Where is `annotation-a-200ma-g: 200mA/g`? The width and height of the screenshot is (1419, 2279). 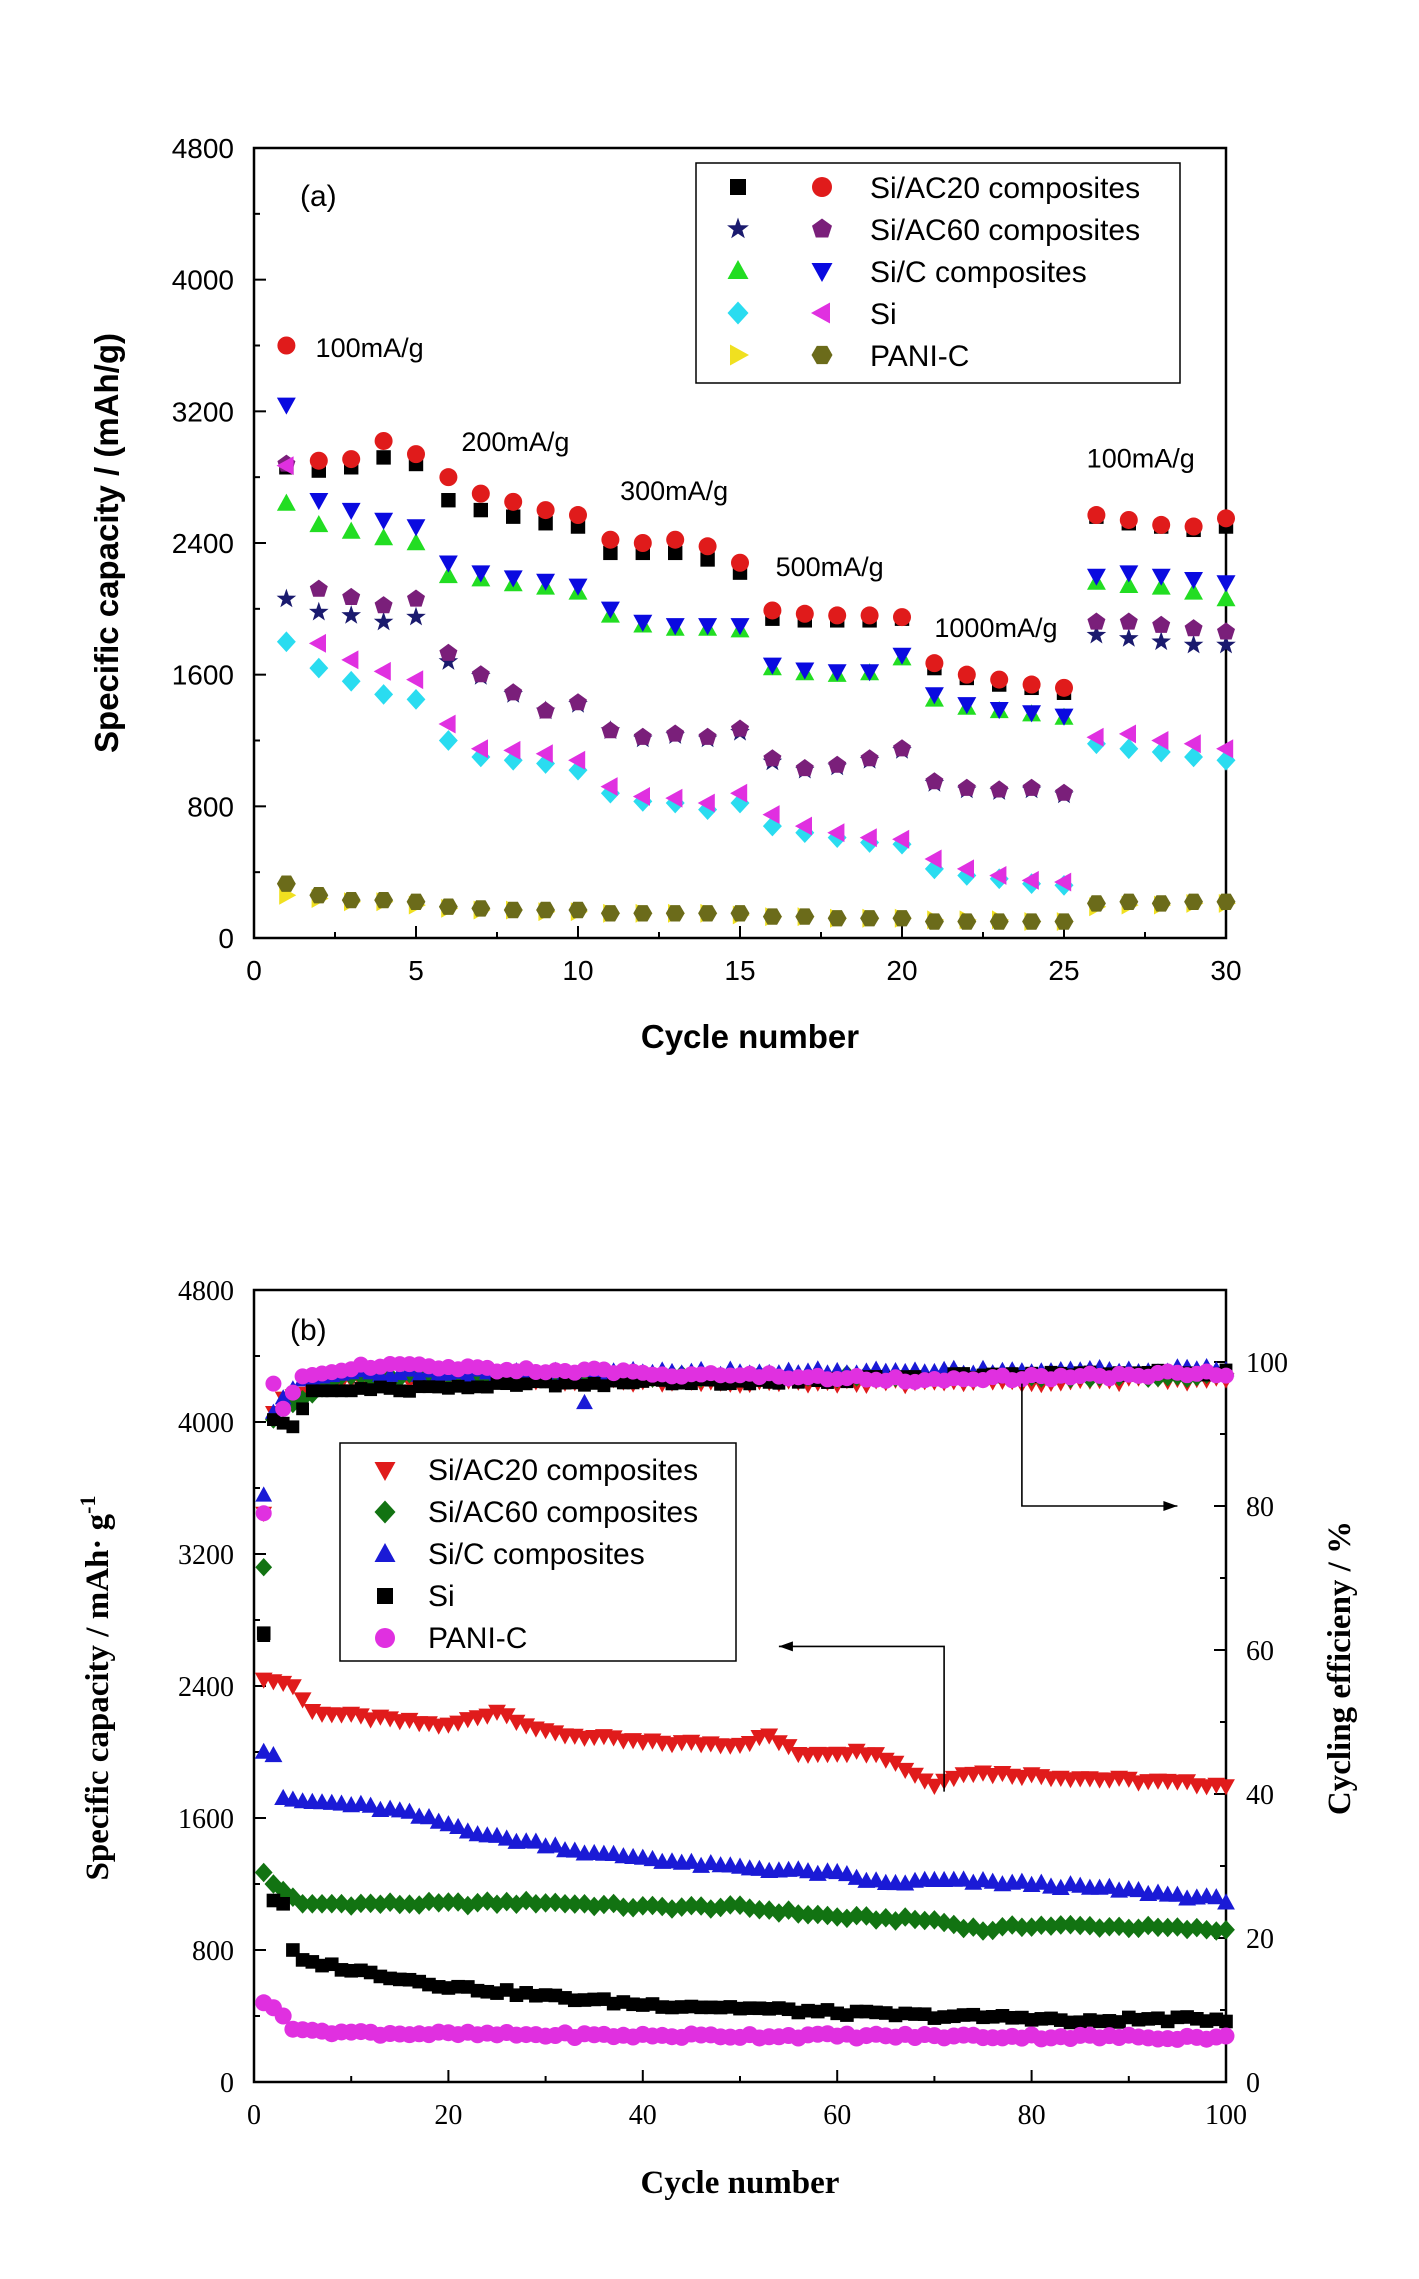
annotation-a-200ma-g: 200mA/g is located at coordinates (515, 442).